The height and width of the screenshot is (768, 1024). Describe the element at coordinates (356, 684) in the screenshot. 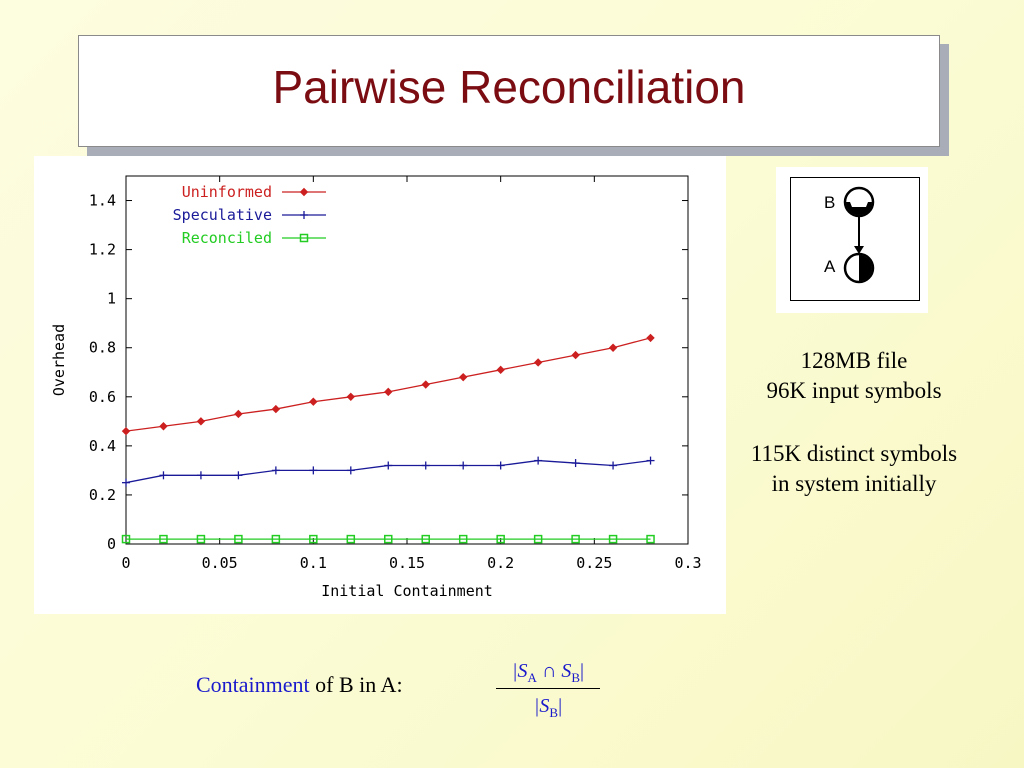

I see `containment-rest: of B in A:` at that location.